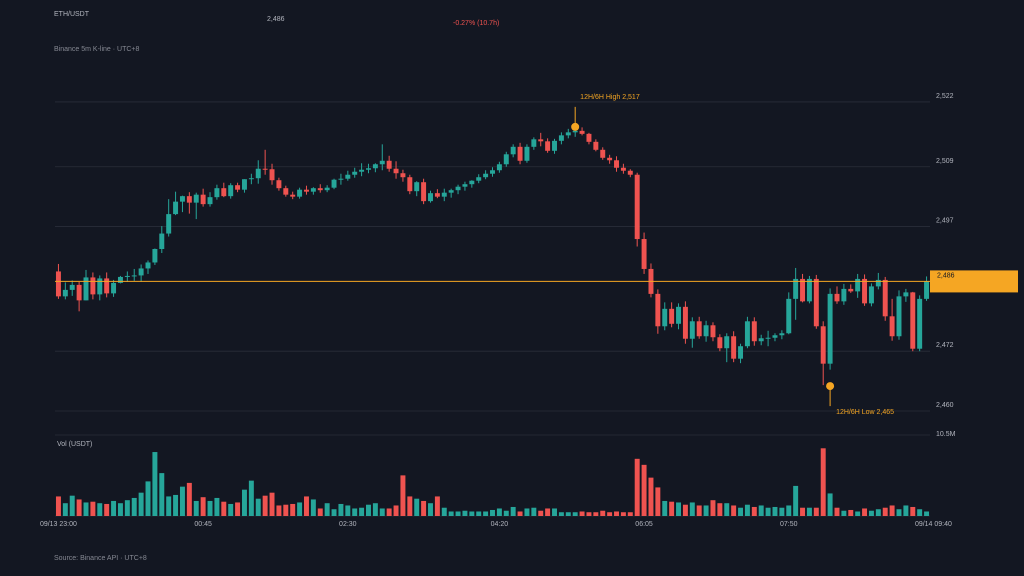 The image size is (1024, 576). What do you see at coordinates (865, 412) in the screenshot?
I see `low-annotation-label: 12H/6H Low 2,465` at bounding box center [865, 412].